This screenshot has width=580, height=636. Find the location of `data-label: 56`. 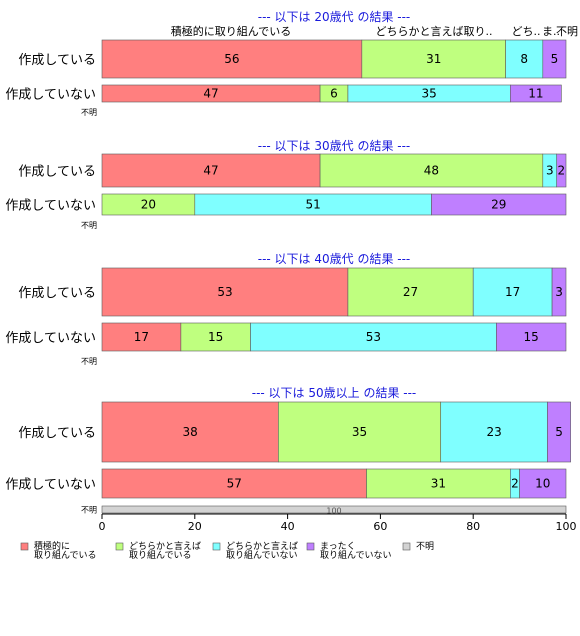

data-label: 56 is located at coordinates (231, 59).